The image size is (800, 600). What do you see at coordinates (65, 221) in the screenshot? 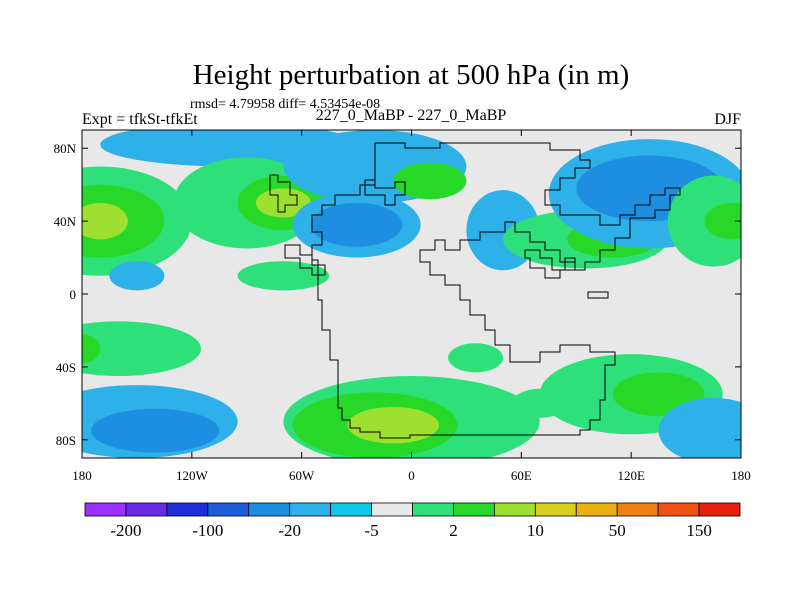
I see `y-tick-label: 40N` at bounding box center [65, 221].